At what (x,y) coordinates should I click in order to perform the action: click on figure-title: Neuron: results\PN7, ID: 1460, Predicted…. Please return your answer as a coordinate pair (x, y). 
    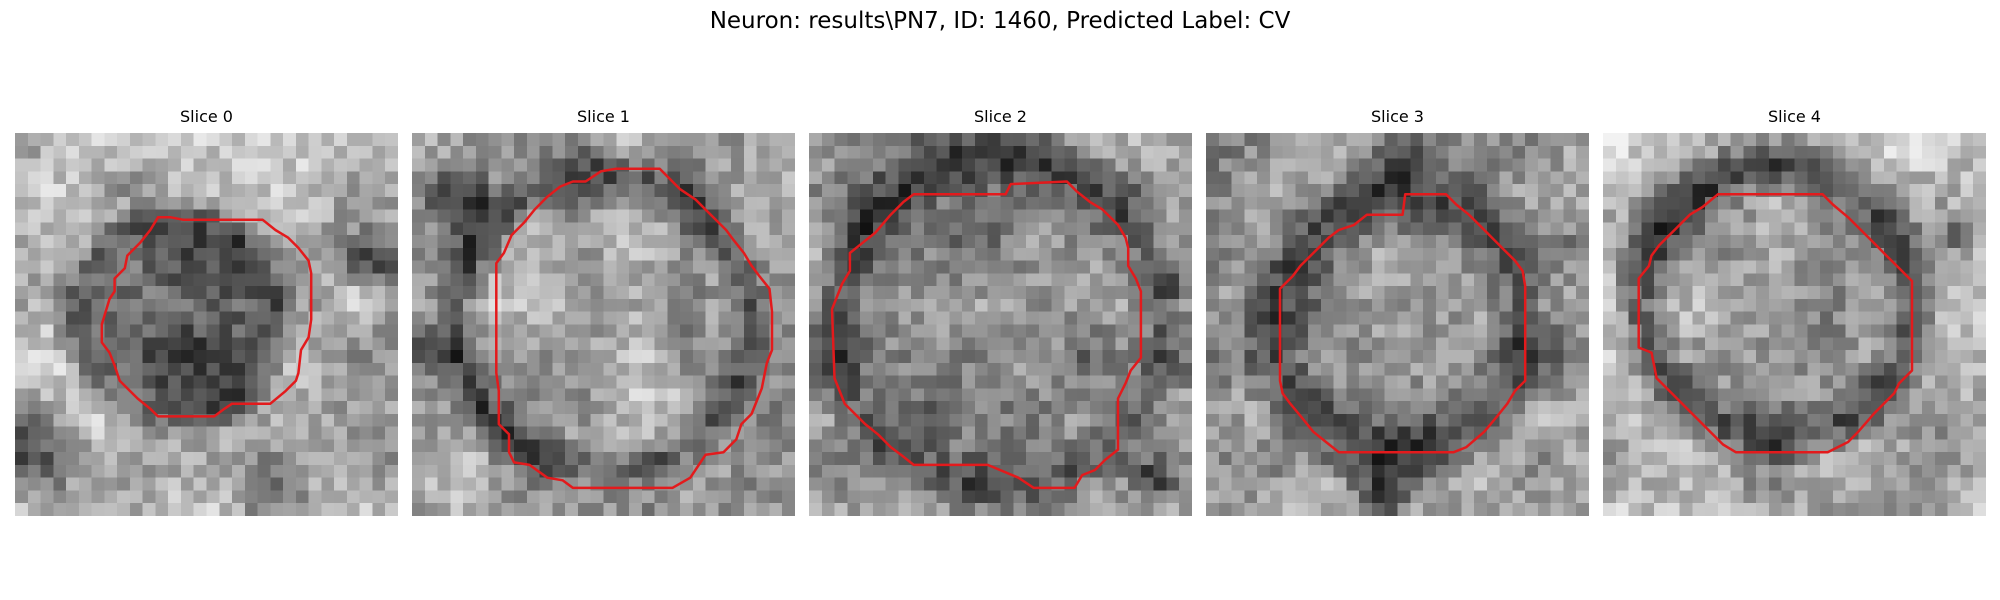
    Looking at the image, I should click on (1000, 21).